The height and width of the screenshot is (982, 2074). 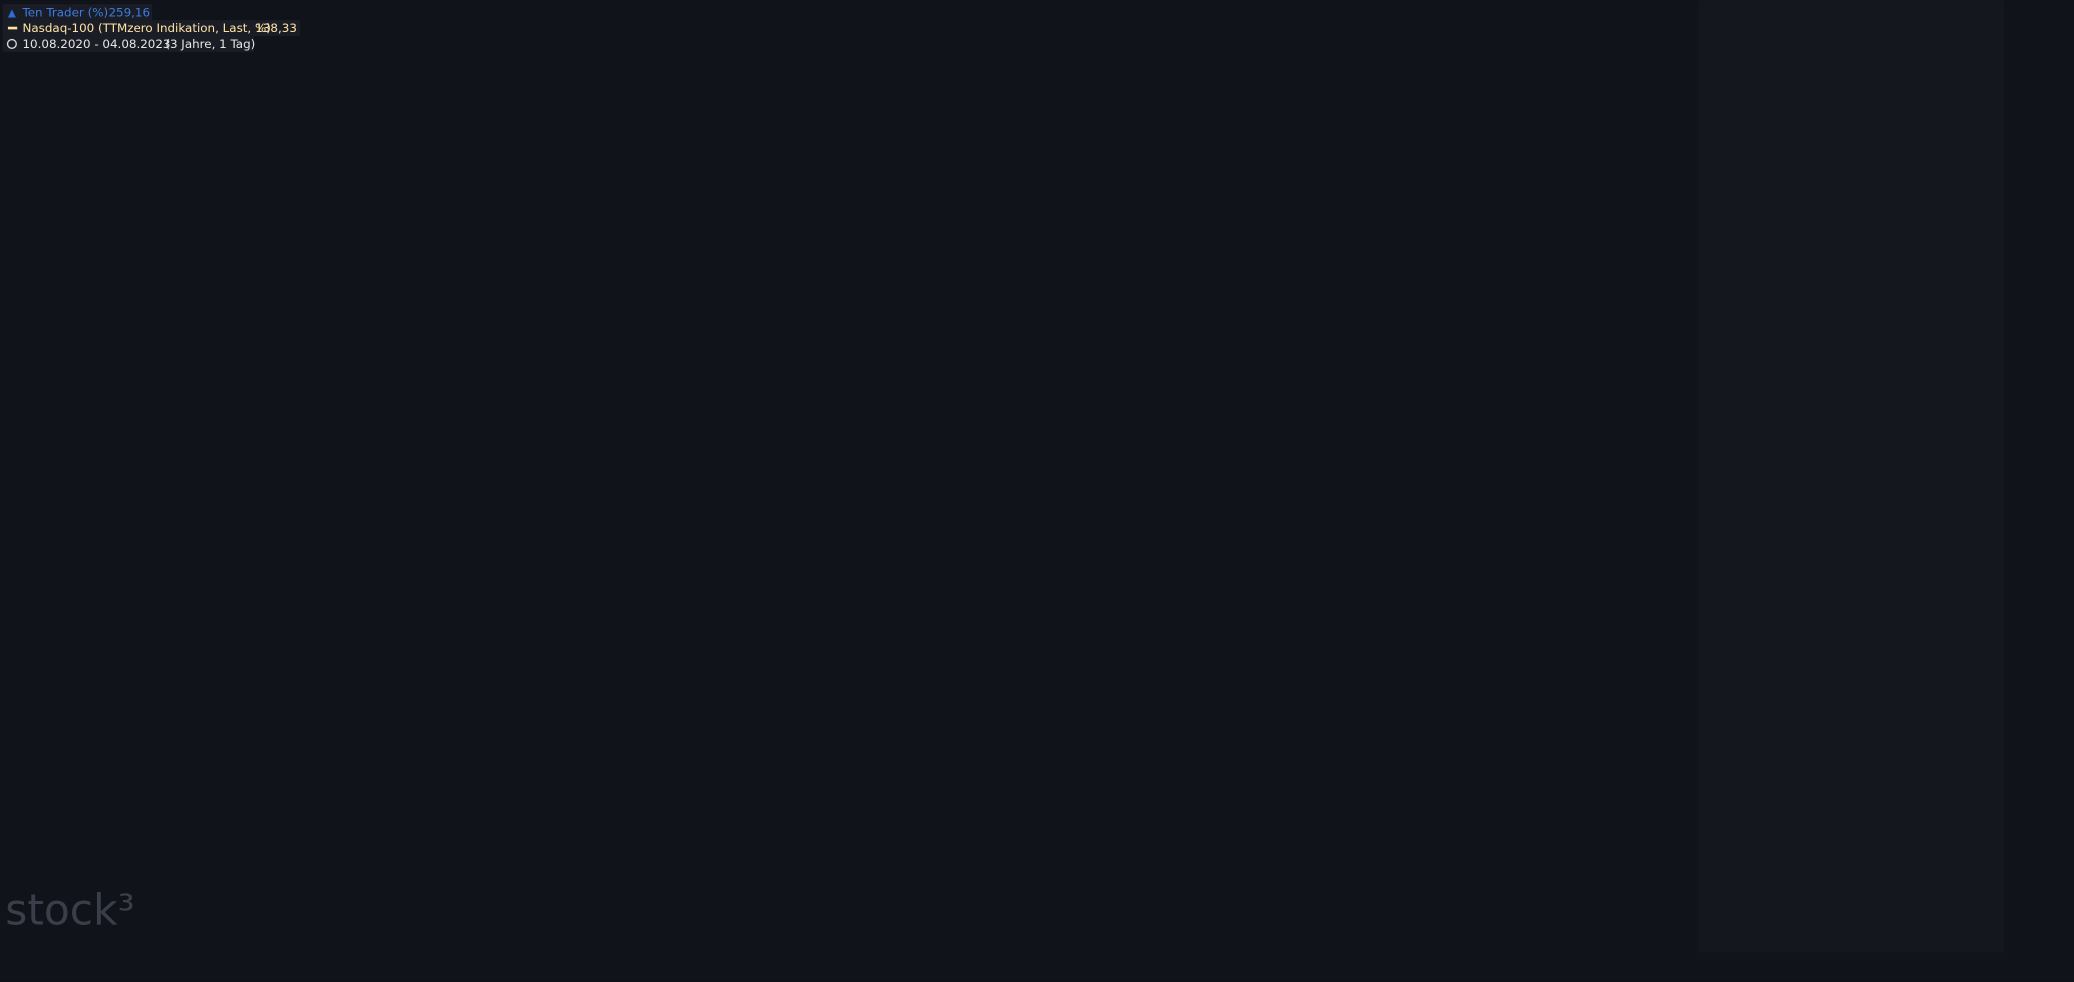 I want to click on future-area, so click(x=1851, y=476).